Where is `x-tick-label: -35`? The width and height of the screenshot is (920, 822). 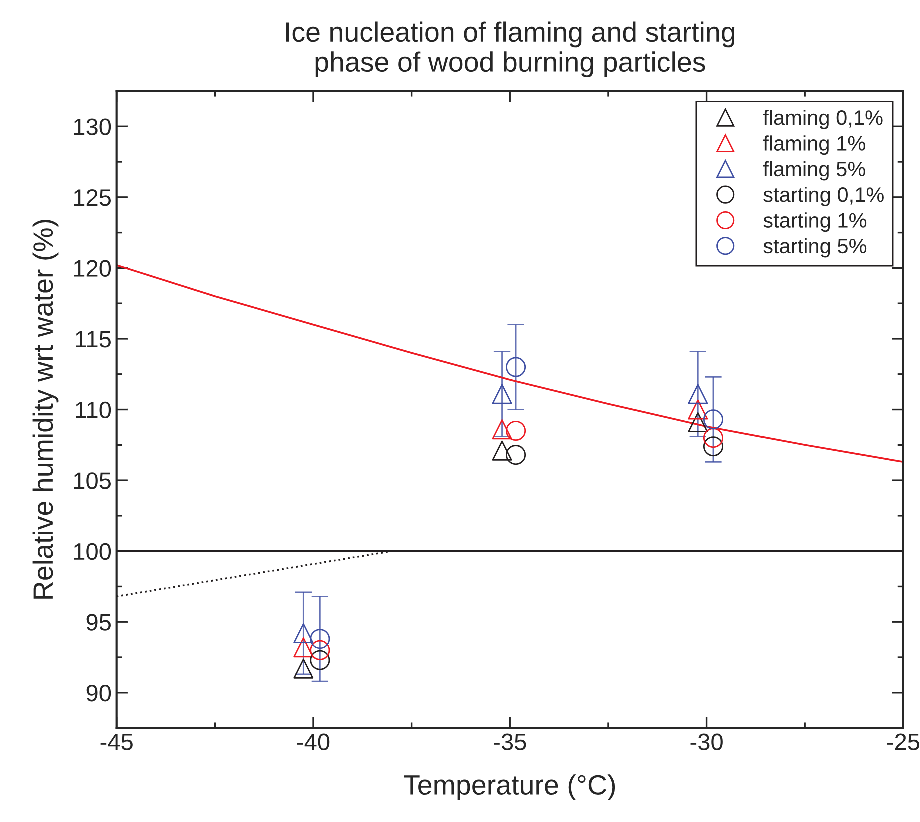 x-tick-label: -35 is located at coordinates (510, 742).